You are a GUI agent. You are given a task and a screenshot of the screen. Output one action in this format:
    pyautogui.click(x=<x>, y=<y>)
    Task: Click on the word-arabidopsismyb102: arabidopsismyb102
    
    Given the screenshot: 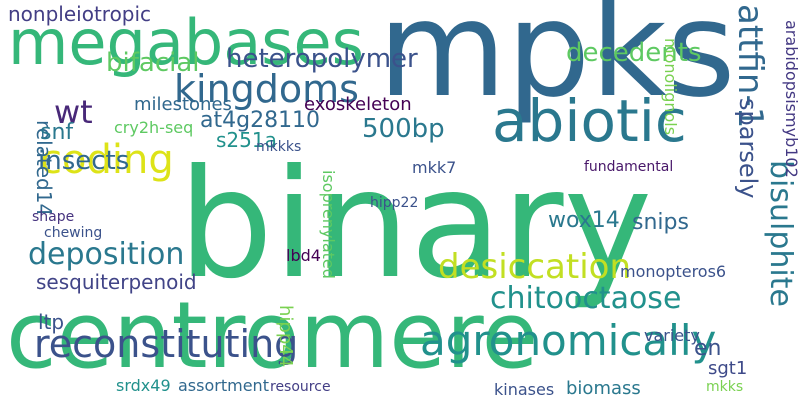 What is the action you would take?
    pyautogui.click(x=791, y=99)
    